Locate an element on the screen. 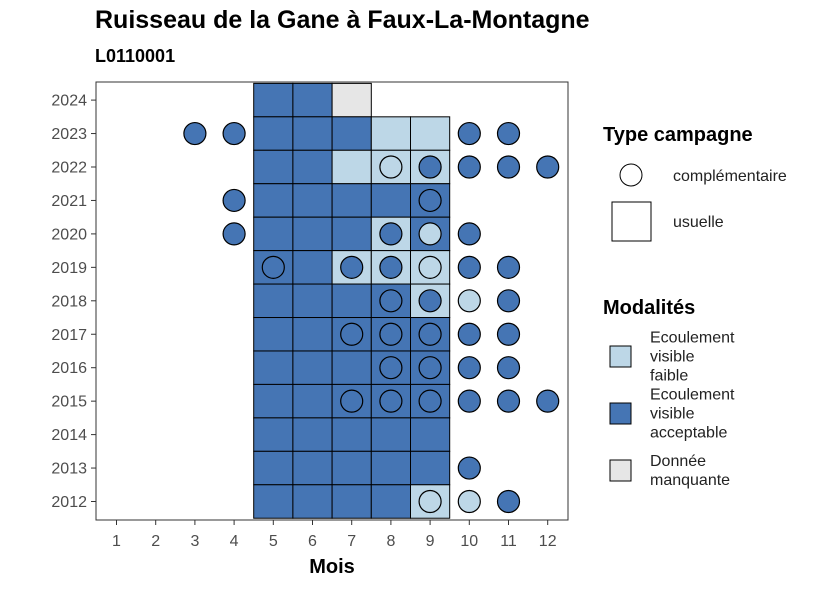 The image size is (826, 590). legend-modalite-label: Ecoulement visible acceptable is located at coordinates (692, 414).